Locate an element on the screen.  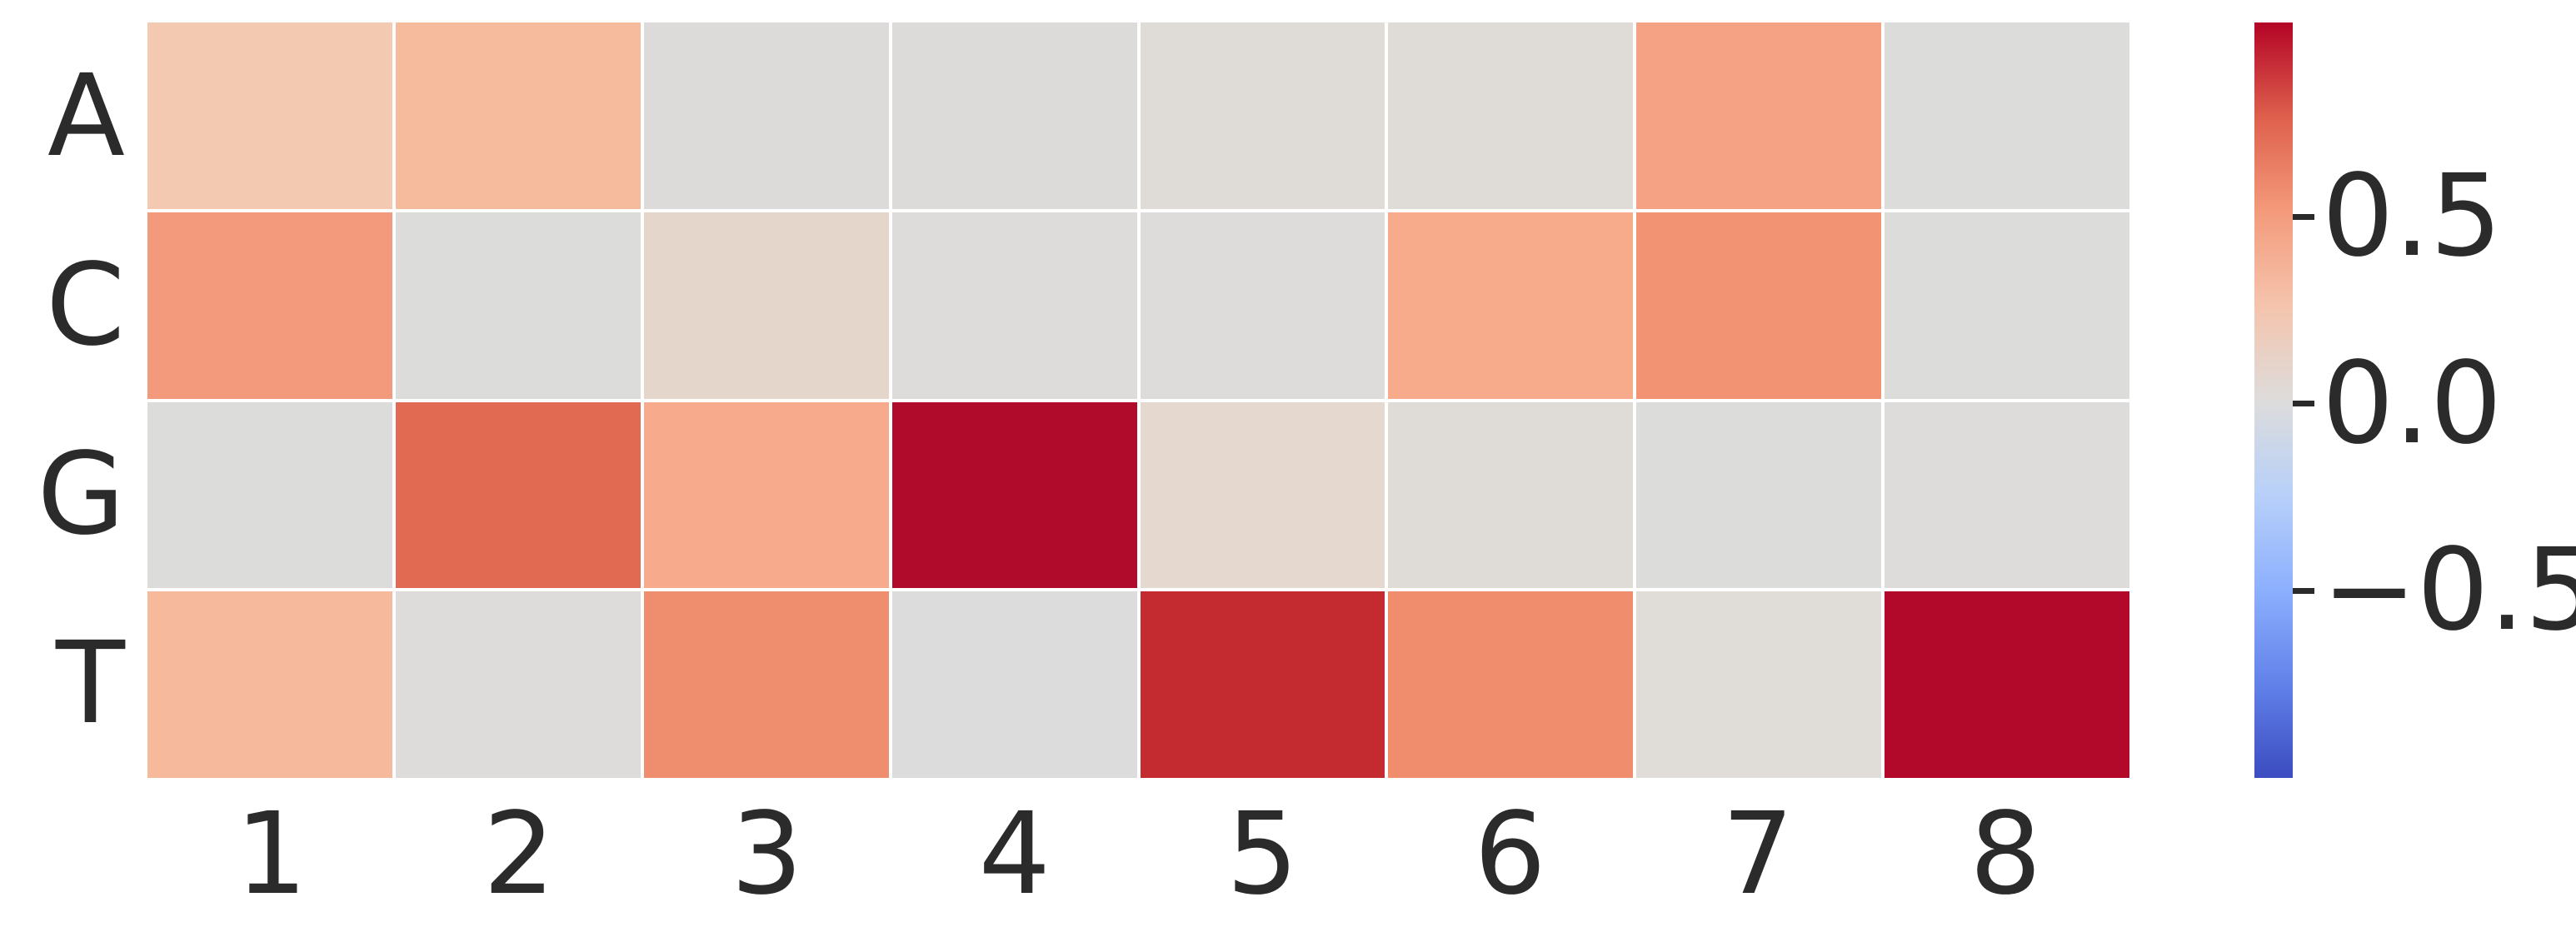
row-label: G is located at coordinates (81, 494).